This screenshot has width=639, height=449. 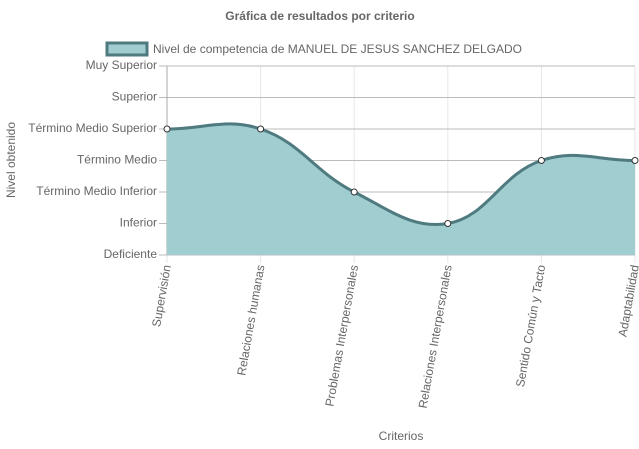 I want to click on x-tick-label: Sentido Común y Tacto, so click(x=530, y=325).